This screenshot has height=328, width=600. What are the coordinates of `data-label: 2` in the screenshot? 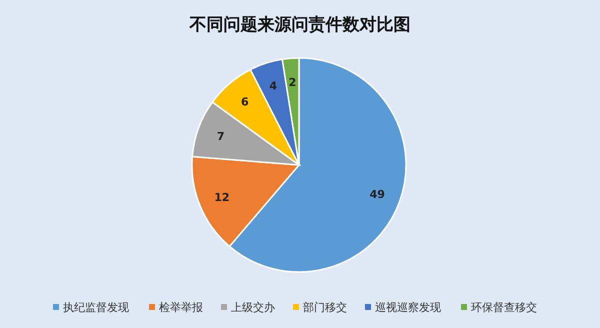 It's located at (292, 82).